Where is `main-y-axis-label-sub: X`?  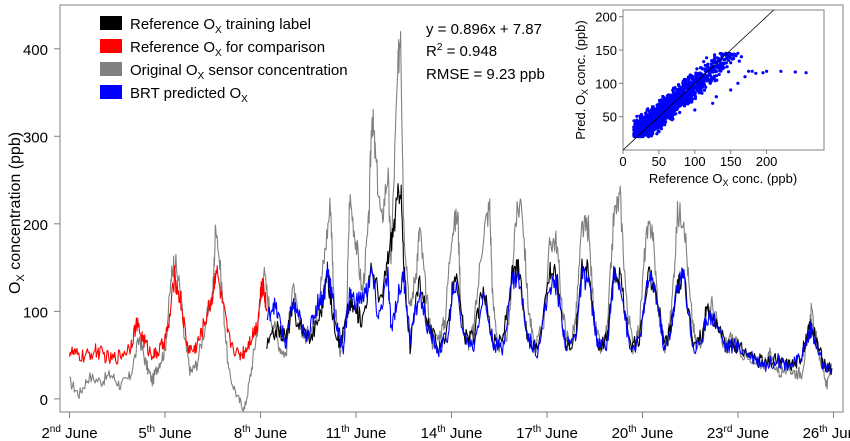 main-y-axis-label-sub: X is located at coordinates (21, 278).